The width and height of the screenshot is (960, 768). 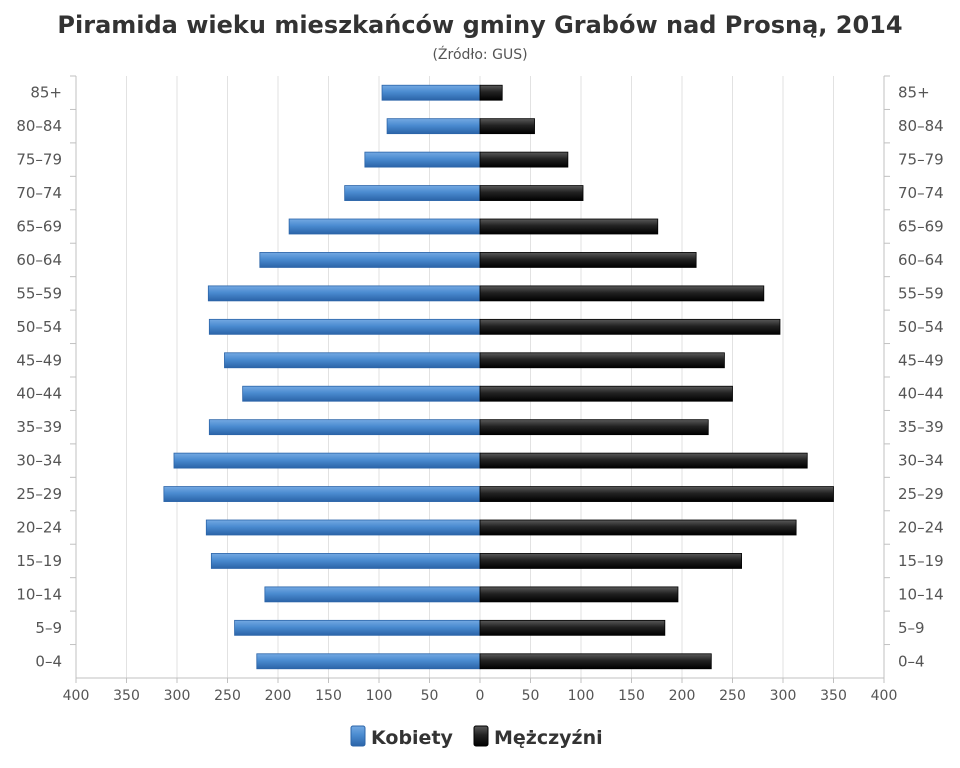 I want to click on category-label-left: 70–74, so click(x=39, y=193).